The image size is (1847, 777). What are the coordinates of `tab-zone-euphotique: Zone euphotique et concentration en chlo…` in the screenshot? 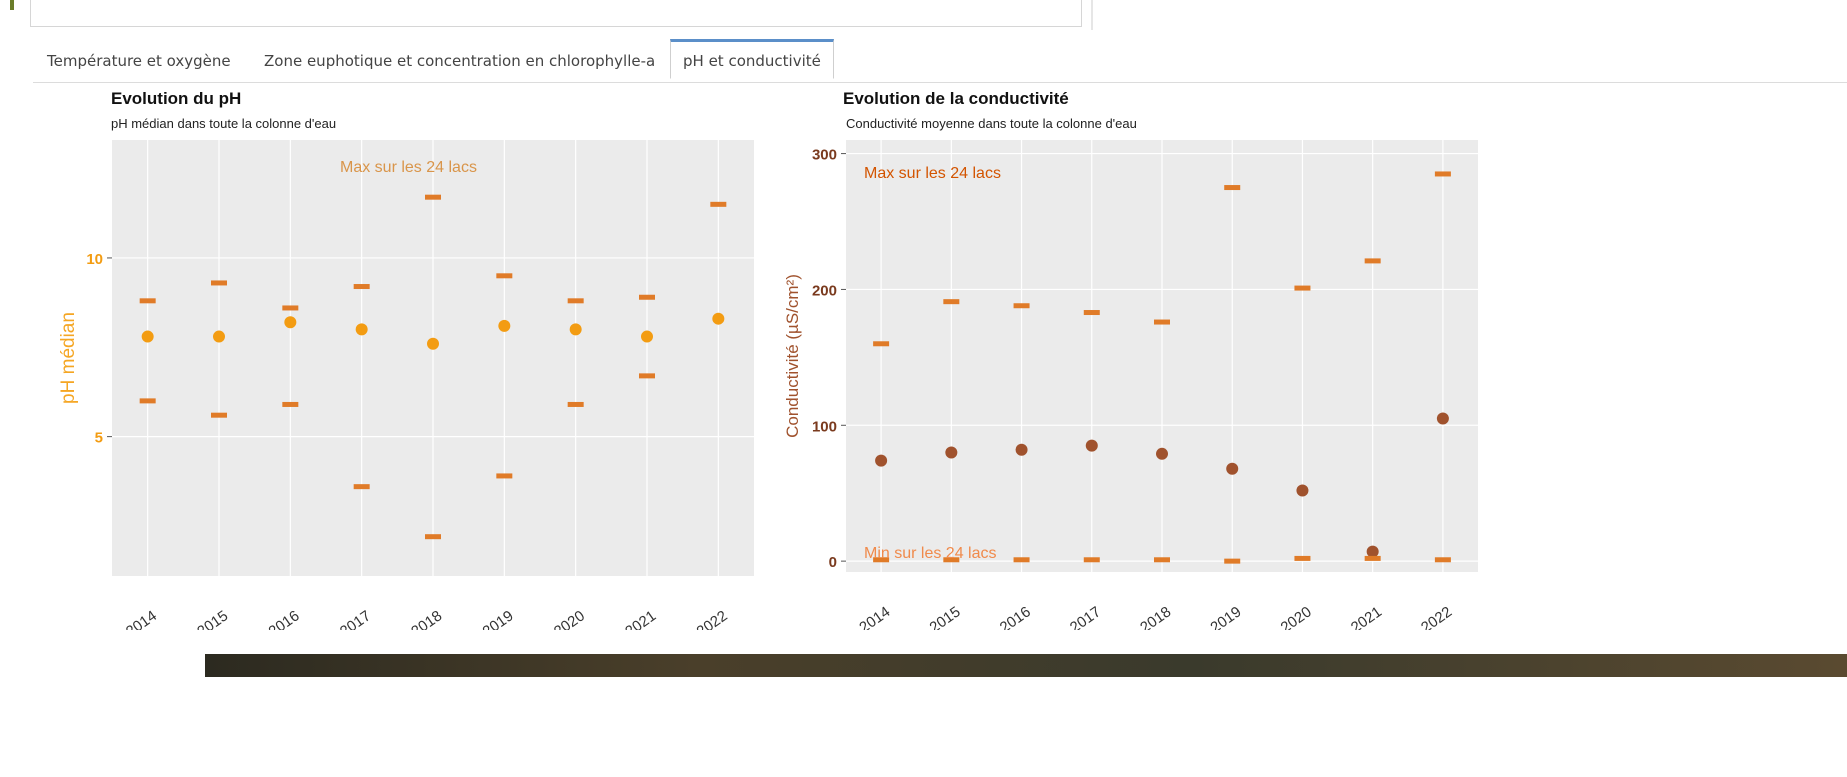 It's located at (460, 61).